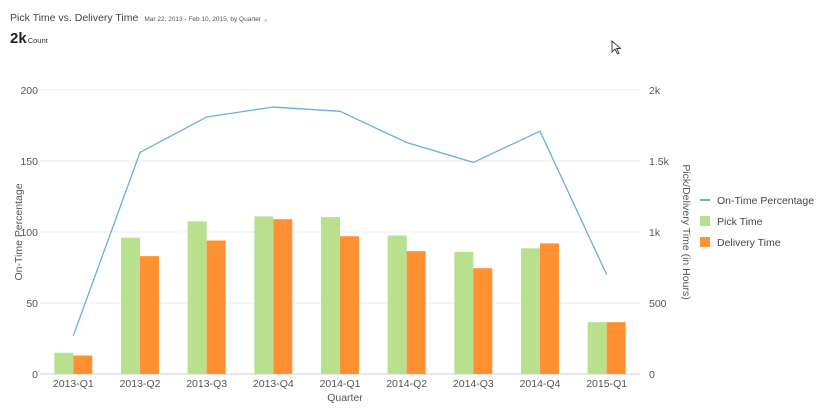 The height and width of the screenshot is (420, 820). Describe the element at coordinates (139, 38) in the screenshot. I see `metric-summary: 2k Count` at that location.